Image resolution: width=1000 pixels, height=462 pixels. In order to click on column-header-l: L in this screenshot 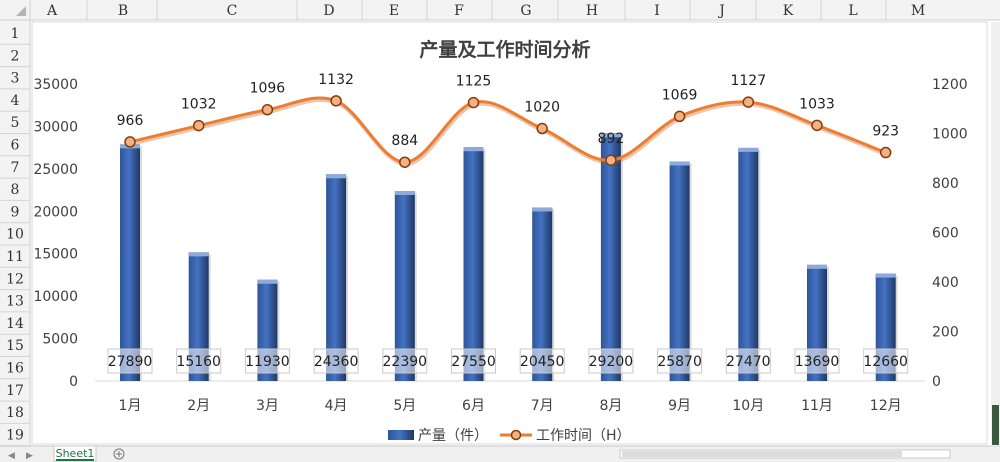, I will do `click(852, 11)`.